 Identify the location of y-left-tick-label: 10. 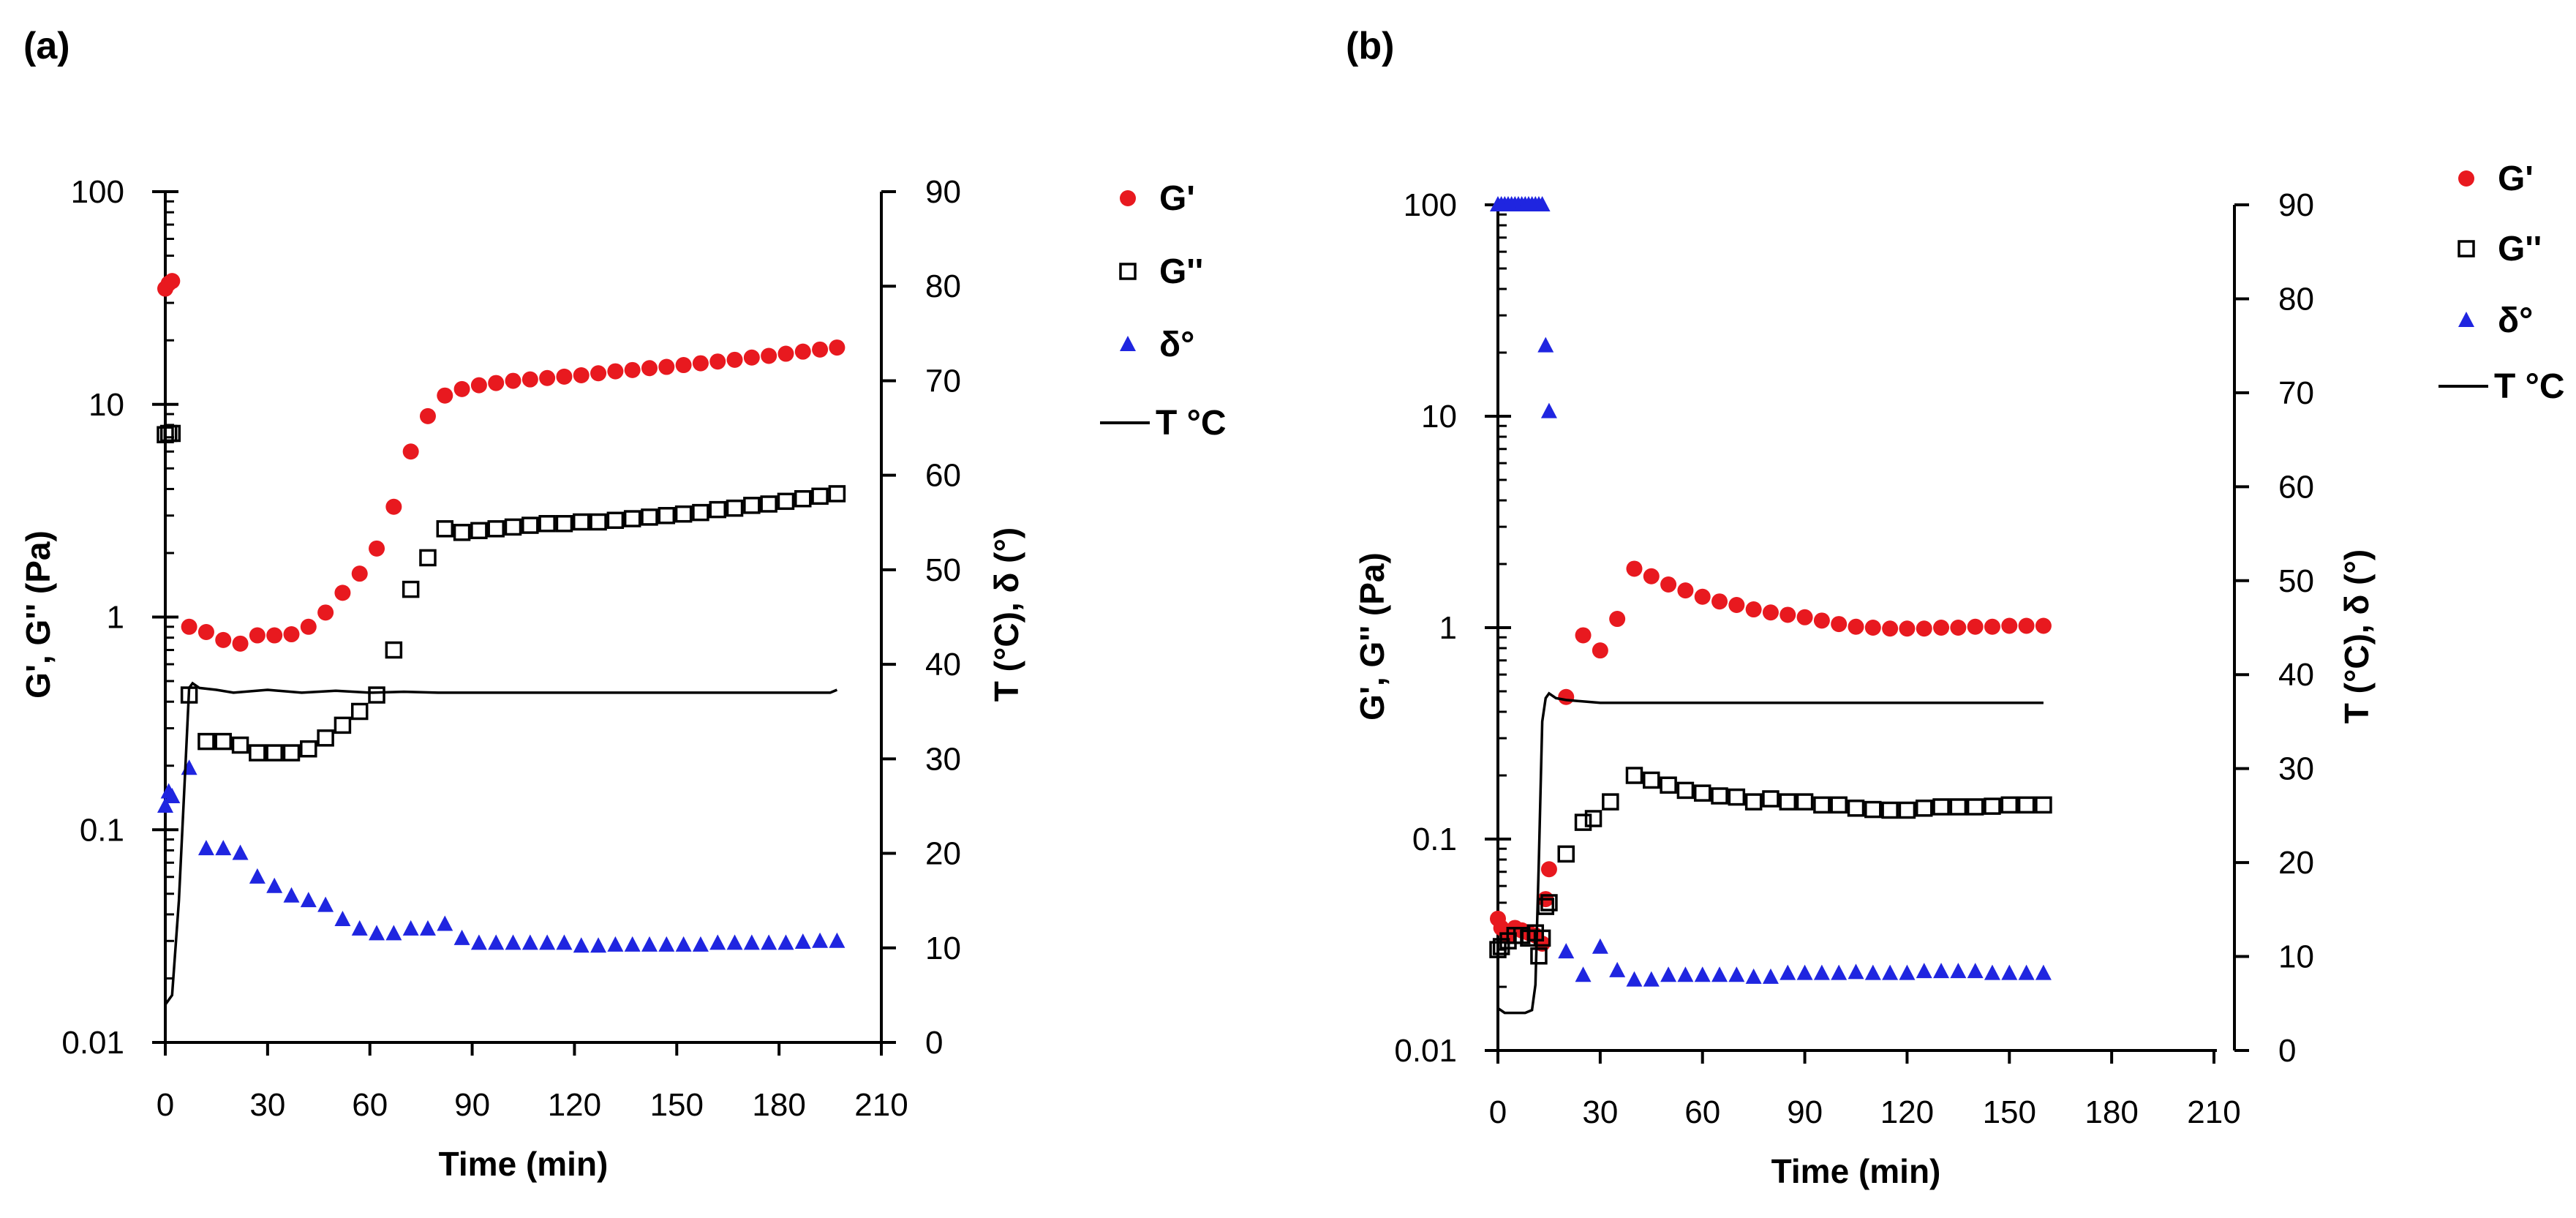
(1439, 417).